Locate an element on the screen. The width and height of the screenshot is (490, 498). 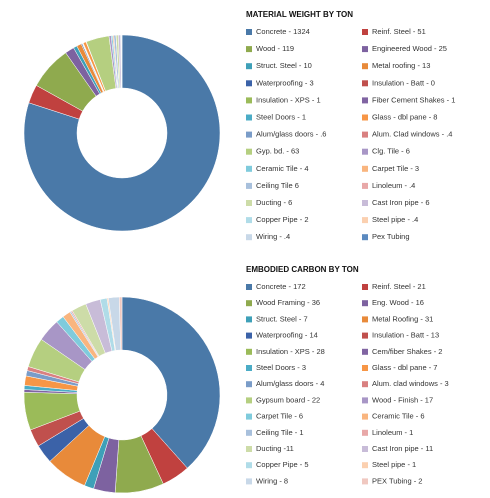
legend-label: Ceiling Tile - 1 is located at coordinates (280, 432).